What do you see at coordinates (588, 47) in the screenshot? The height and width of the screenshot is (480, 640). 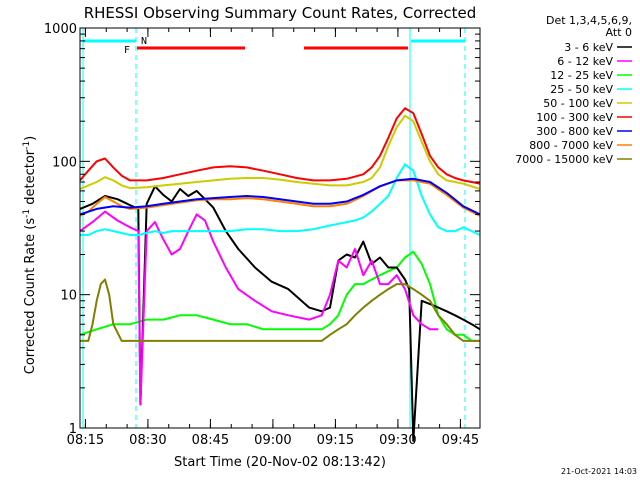 I see `legend-label: 3 - 6 keV` at bounding box center [588, 47].